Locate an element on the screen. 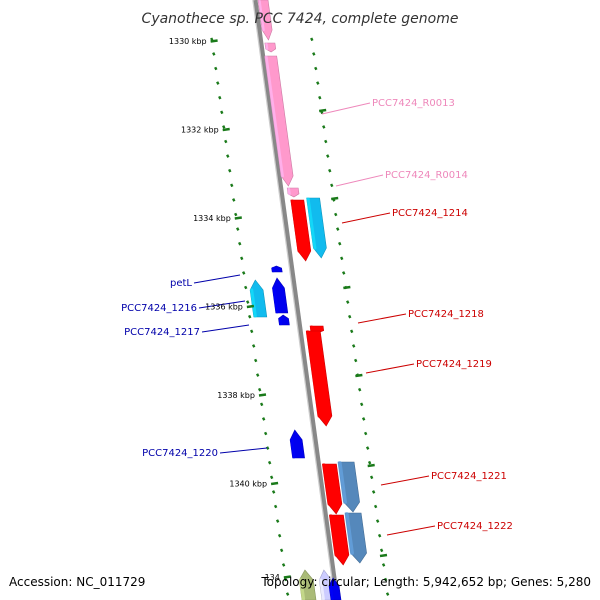  scale-label: 1336 kbp is located at coordinates (224, 307).